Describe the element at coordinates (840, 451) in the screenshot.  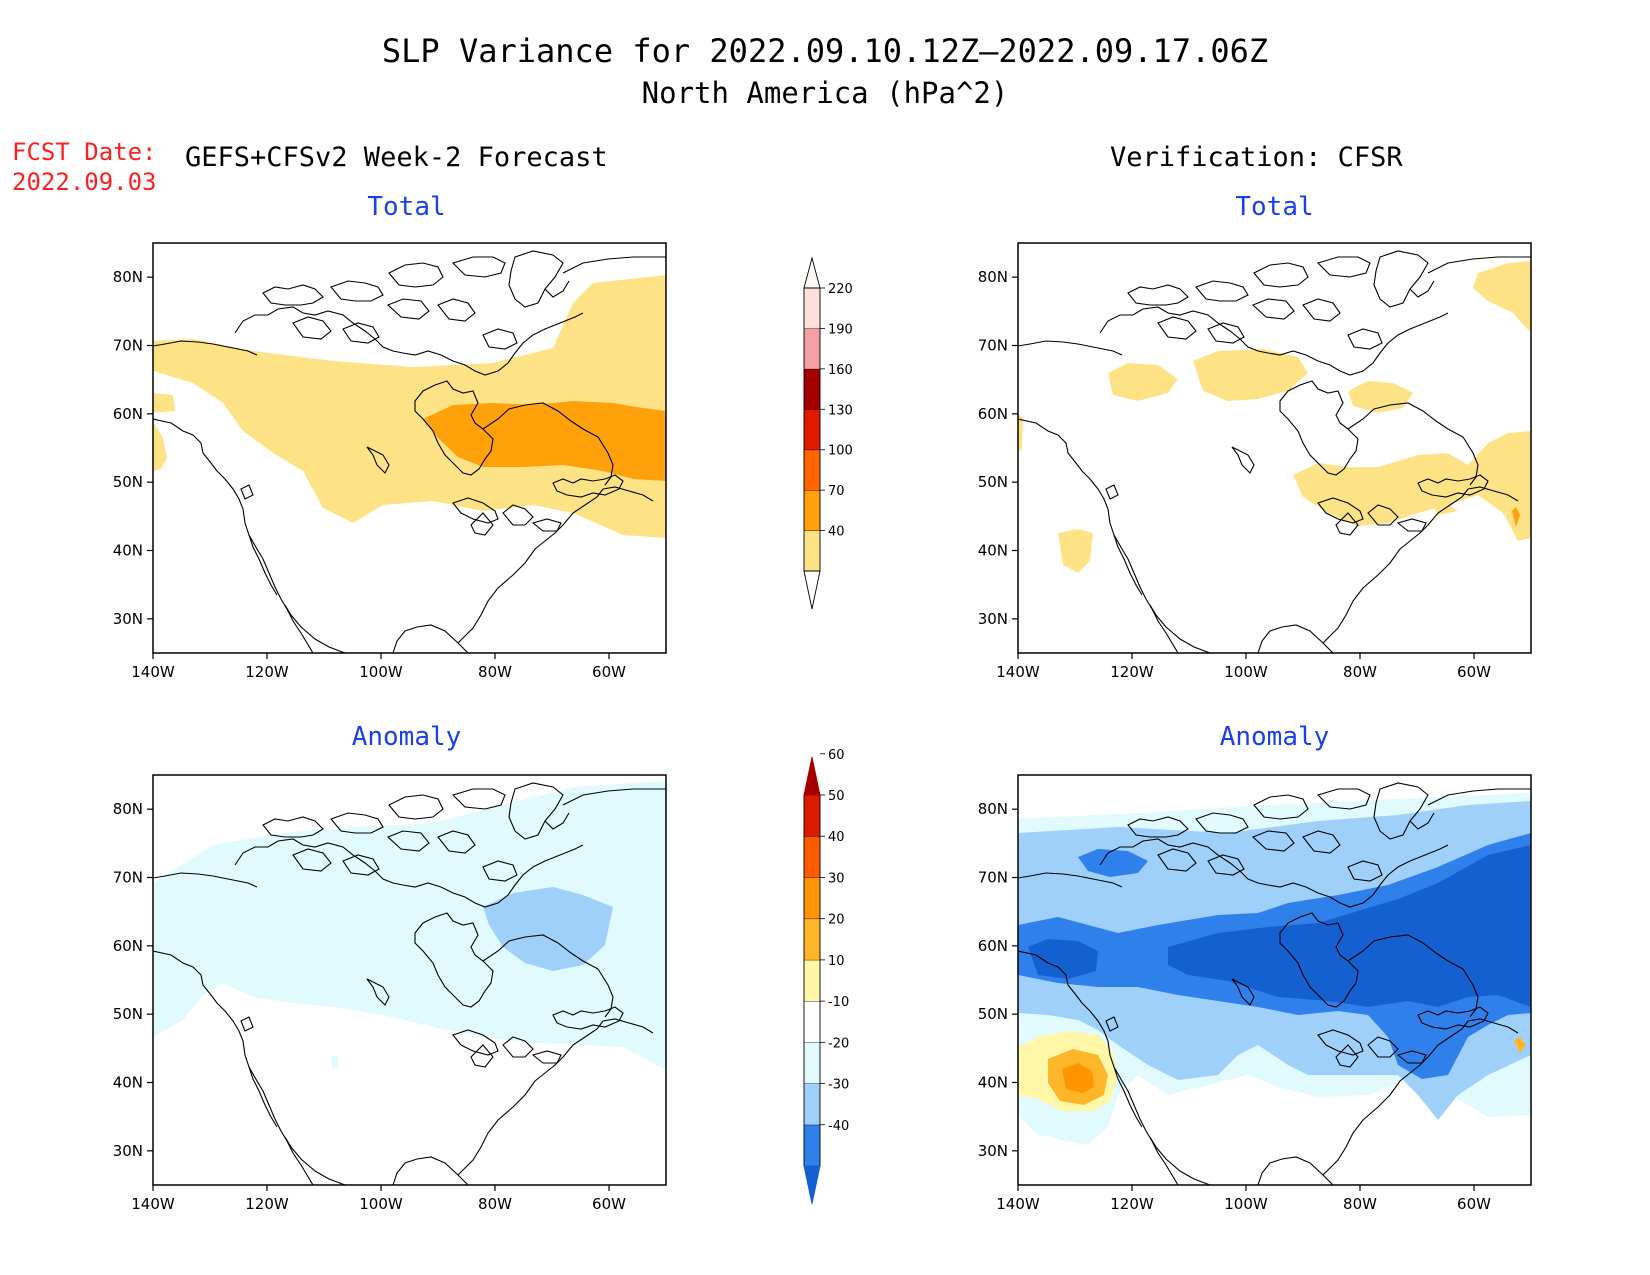
I see `colorbar-label: 100` at that location.